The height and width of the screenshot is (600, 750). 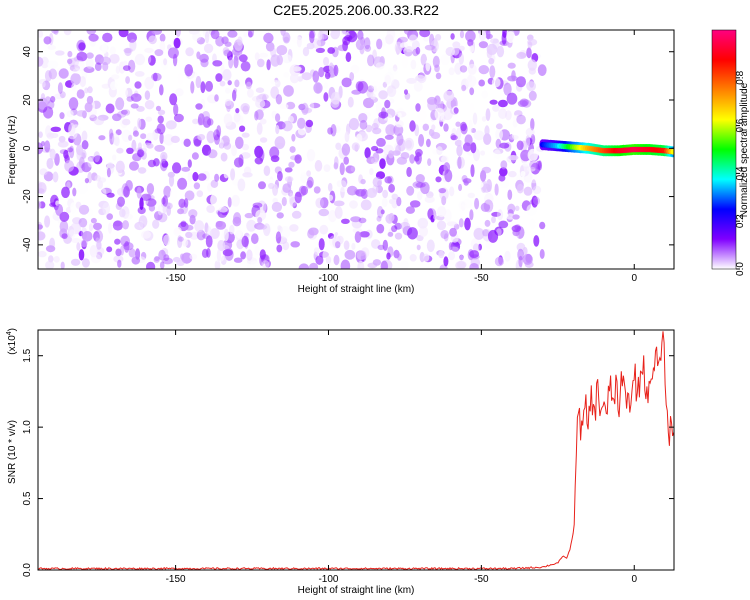 What do you see at coordinates (724, 149) in the screenshot?
I see `colorbar-gradient` at bounding box center [724, 149].